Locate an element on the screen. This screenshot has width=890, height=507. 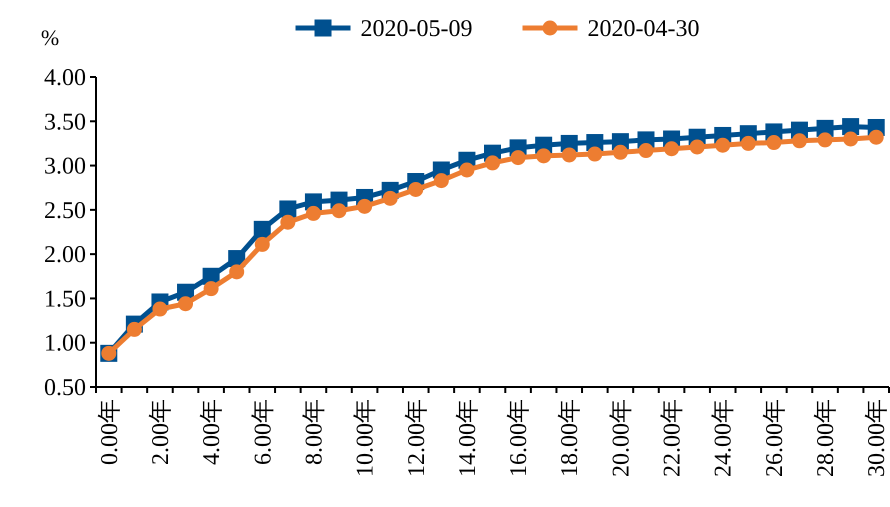
x-tick-label: 12.00年 is located at coordinates (417, 438).